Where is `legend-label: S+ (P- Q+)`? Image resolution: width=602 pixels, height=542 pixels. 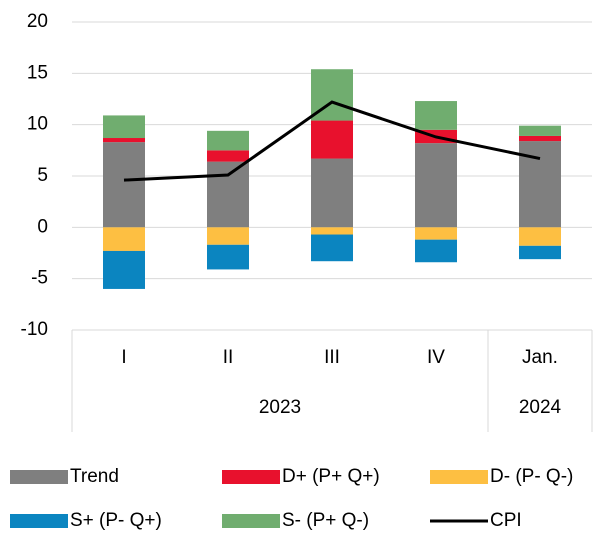
legend-label: S+ (P- Q+) is located at coordinates (116, 520).